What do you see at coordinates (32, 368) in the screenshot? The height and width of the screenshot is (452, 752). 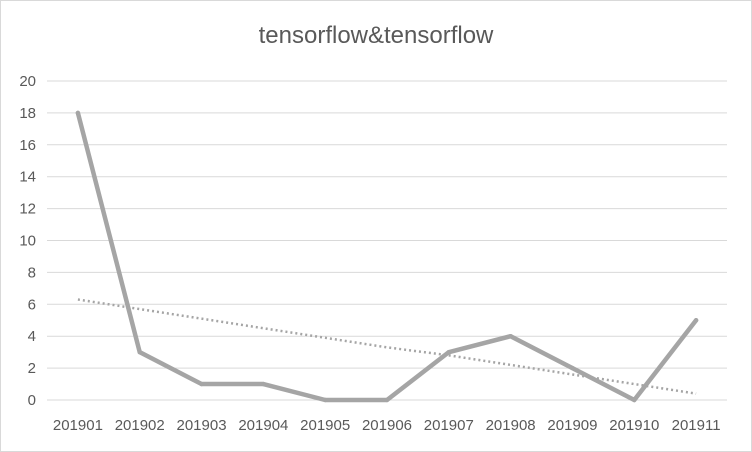 I see `y-tick-label: 2` at bounding box center [32, 368].